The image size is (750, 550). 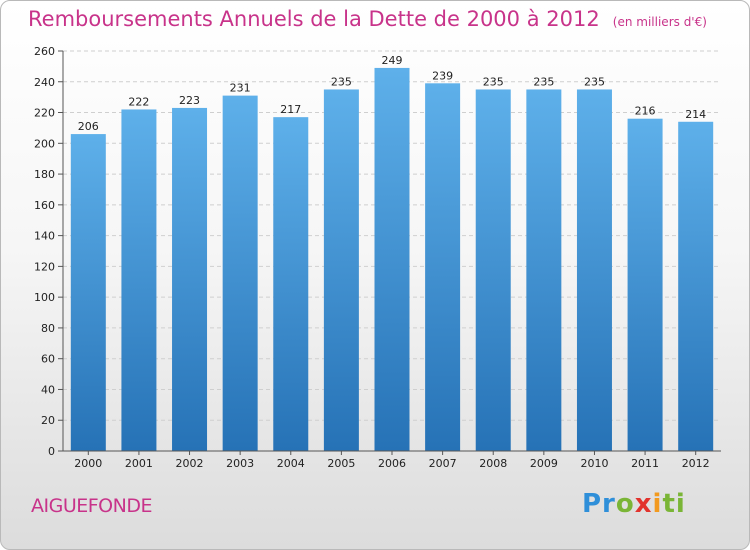 I want to click on logo-part-2: o, so click(x=625, y=504).